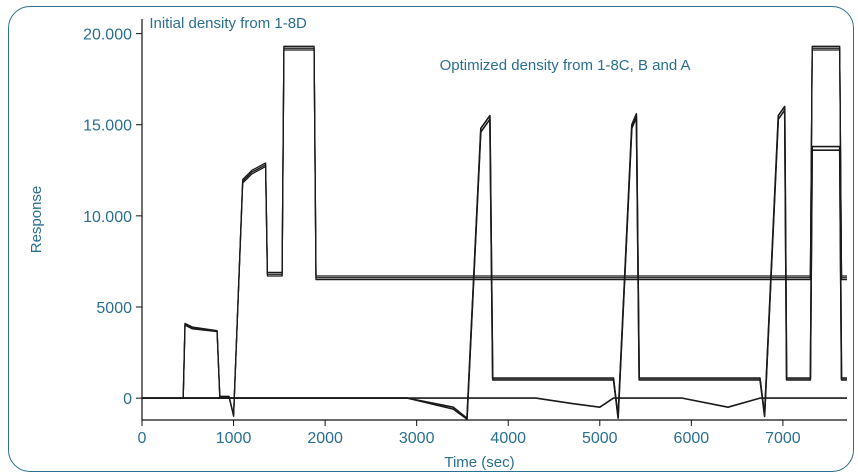 The image size is (858, 475). What do you see at coordinates (142, 438) in the screenshot?
I see `x-tick-label: 0` at bounding box center [142, 438].